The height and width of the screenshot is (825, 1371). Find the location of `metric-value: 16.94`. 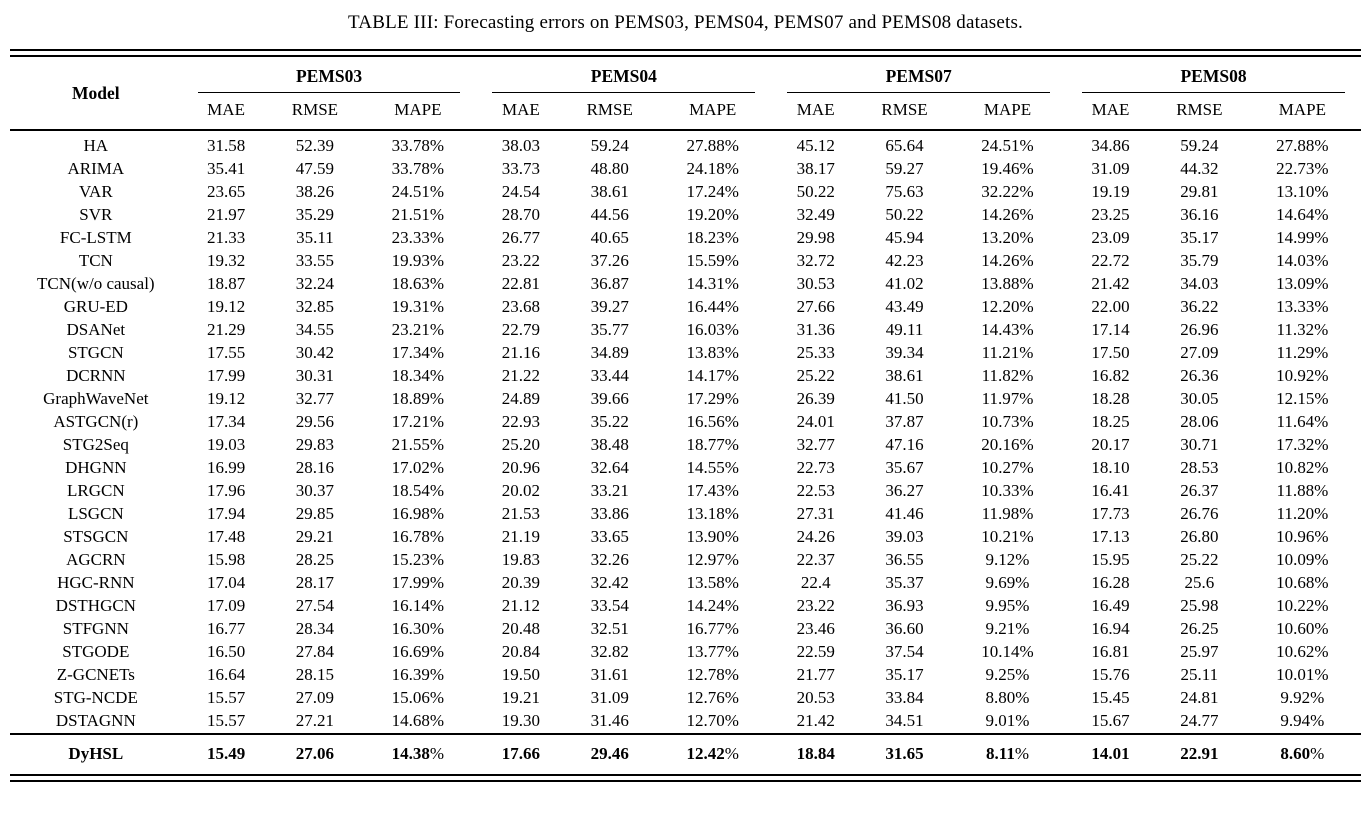

metric-value: 16.94 is located at coordinates (1110, 628).